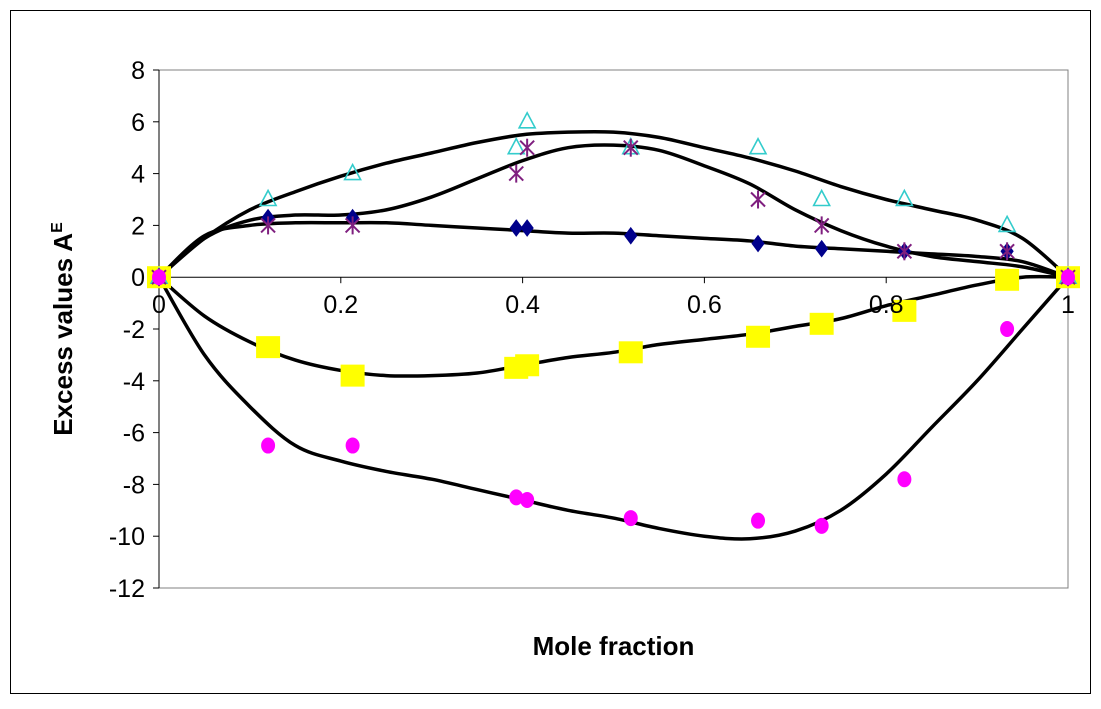 This screenshot has width=1101, height=709. Describe the element at coordinates (138, 278) in the screenshot. I see `y-tick-label: 0` at that location.